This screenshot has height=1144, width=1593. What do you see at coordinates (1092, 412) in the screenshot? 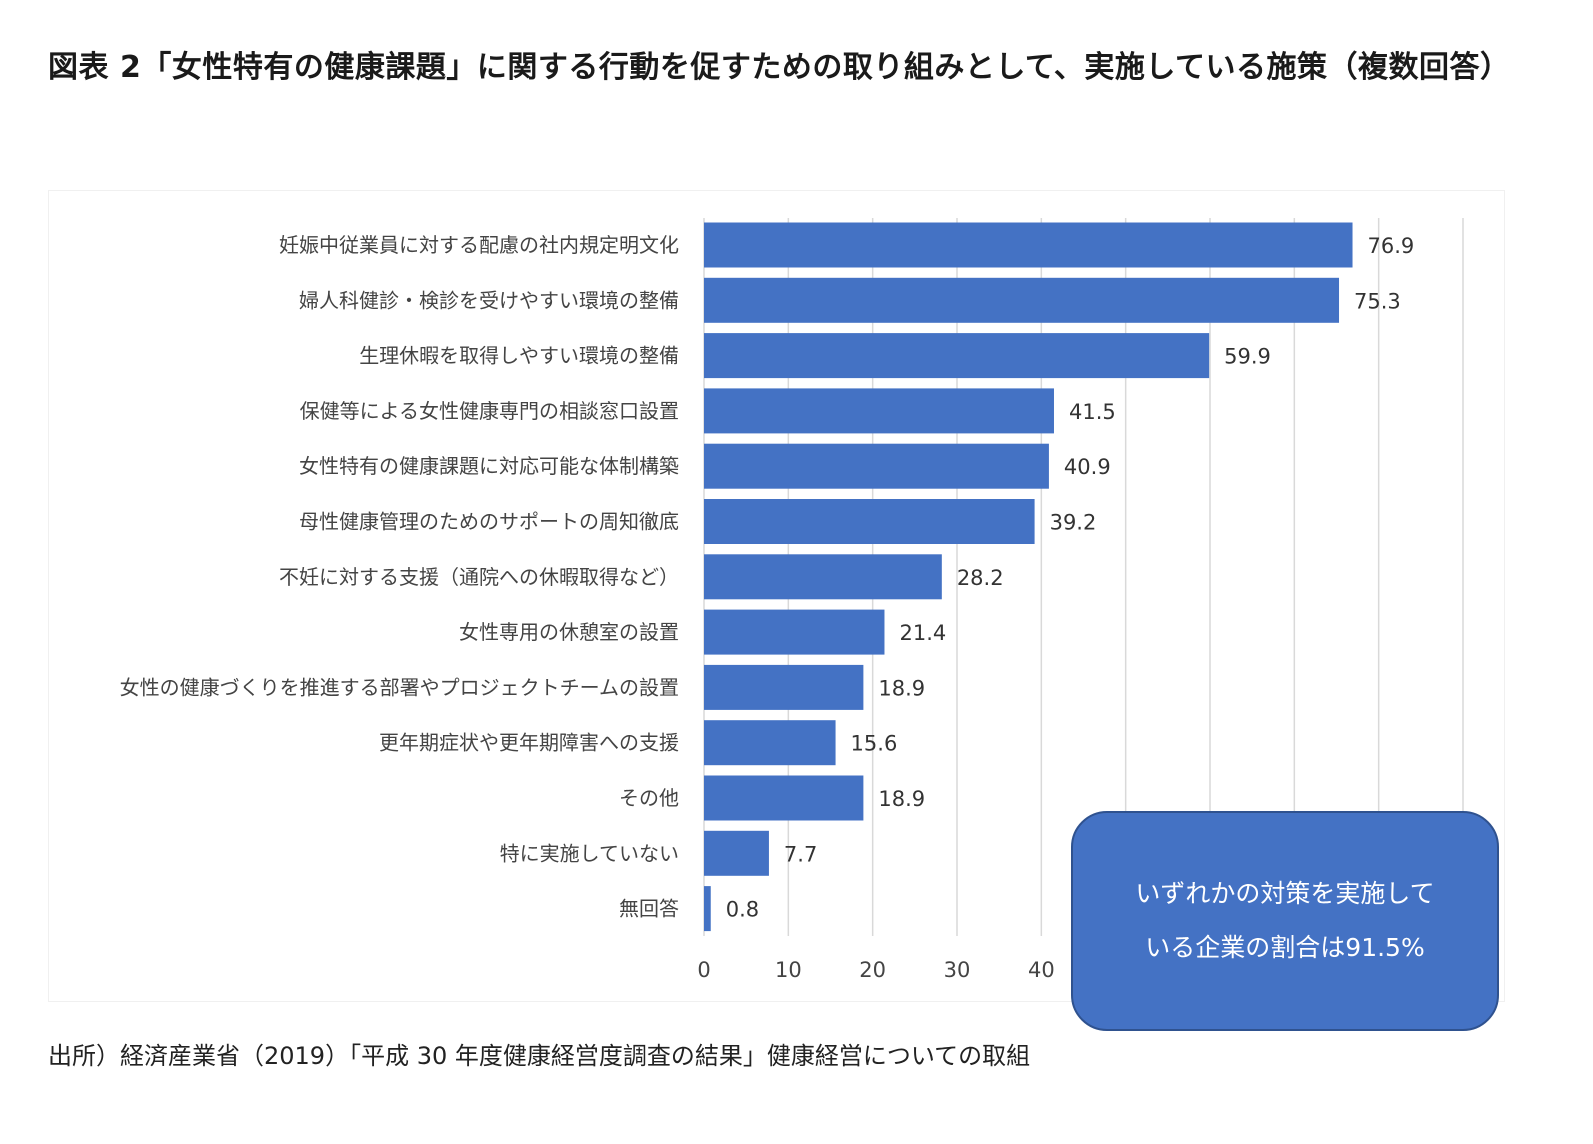
I see `value-label: 41.5` at bounding box center [1092, 412].